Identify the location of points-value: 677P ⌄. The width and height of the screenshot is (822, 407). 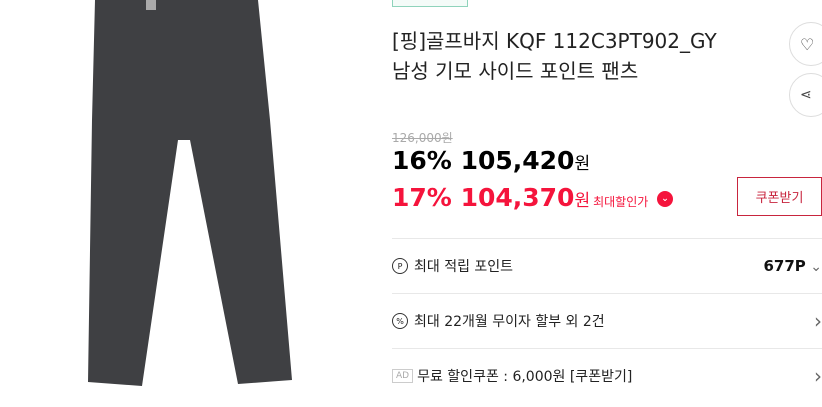
(793, 266).